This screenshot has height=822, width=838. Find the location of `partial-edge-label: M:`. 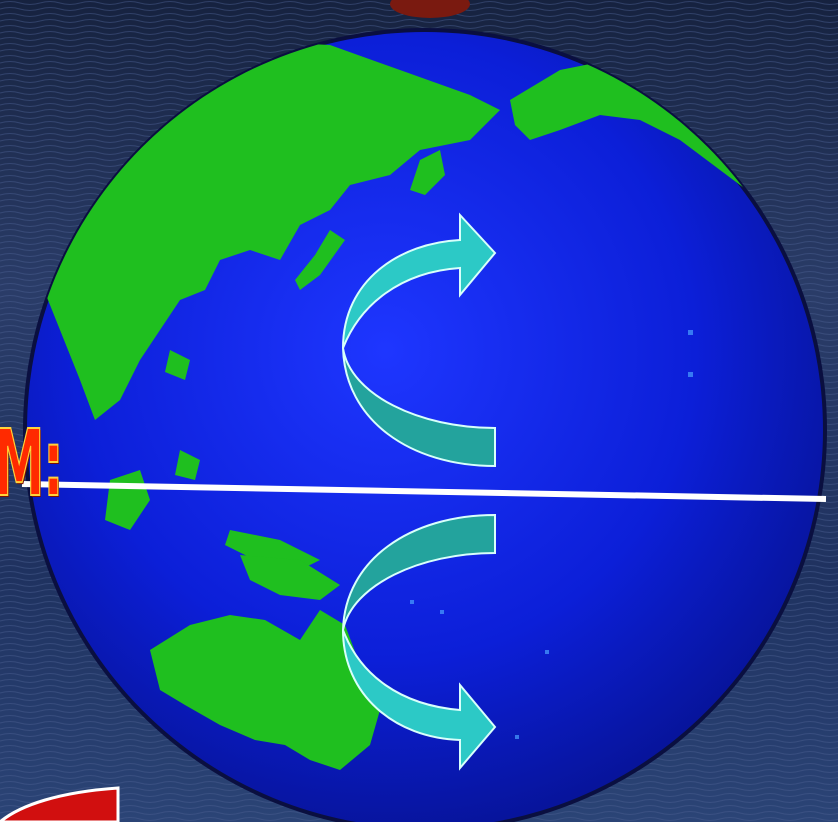

partial-edge-label: M: is located at coordinates (31, 464).